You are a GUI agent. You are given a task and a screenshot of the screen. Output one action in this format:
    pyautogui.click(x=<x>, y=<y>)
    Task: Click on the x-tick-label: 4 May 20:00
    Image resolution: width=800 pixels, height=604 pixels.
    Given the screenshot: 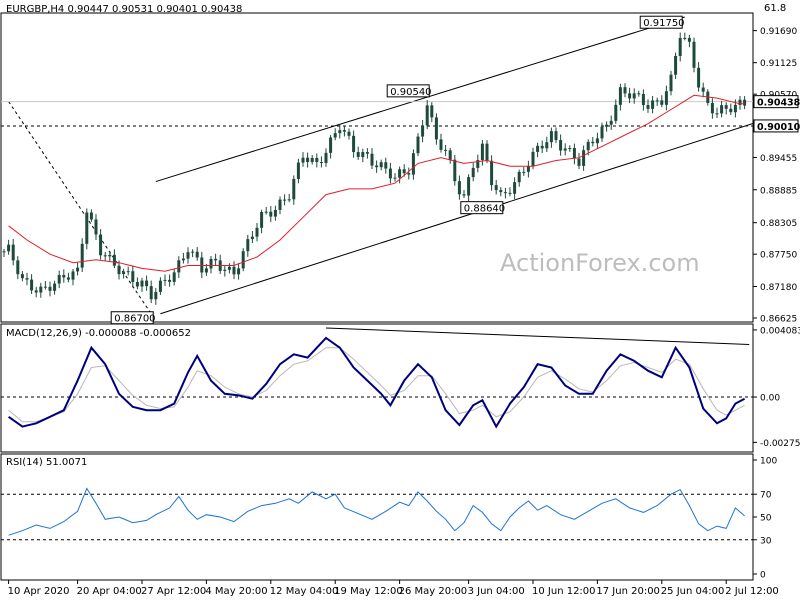 What is the action you would take?
    pyautogui.click(x=236, y=591)
    